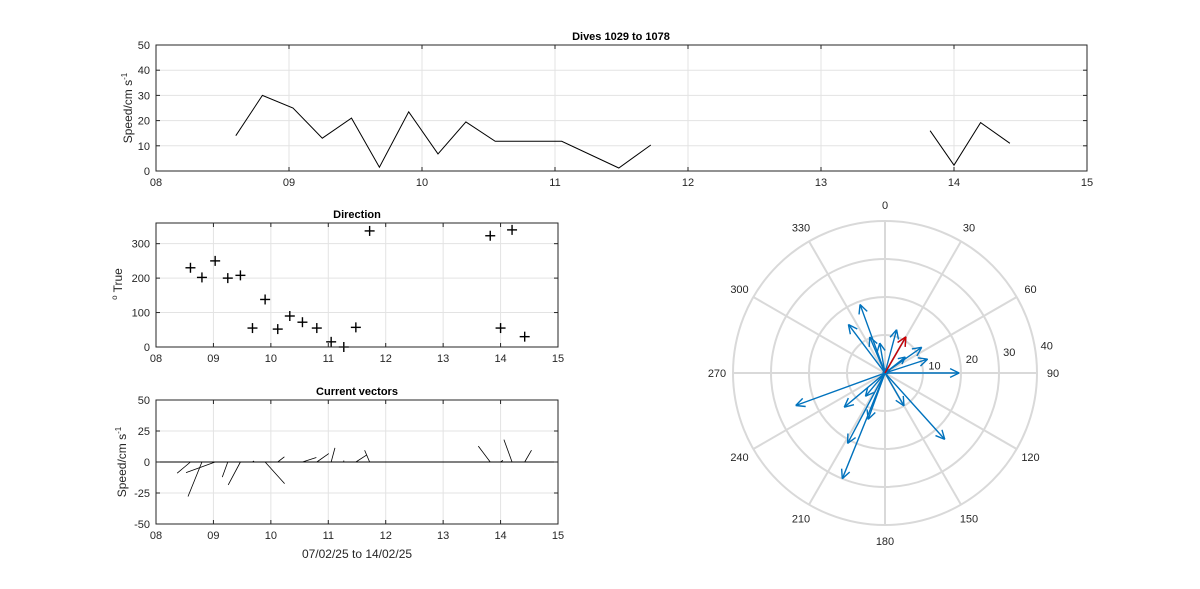 The width and height of the screenshot is (1200, 589). What do you see at coordinates (443, 359) in the screenshot?
I see `direction-x-tick-label: 13` at bounding box center [443, 359].